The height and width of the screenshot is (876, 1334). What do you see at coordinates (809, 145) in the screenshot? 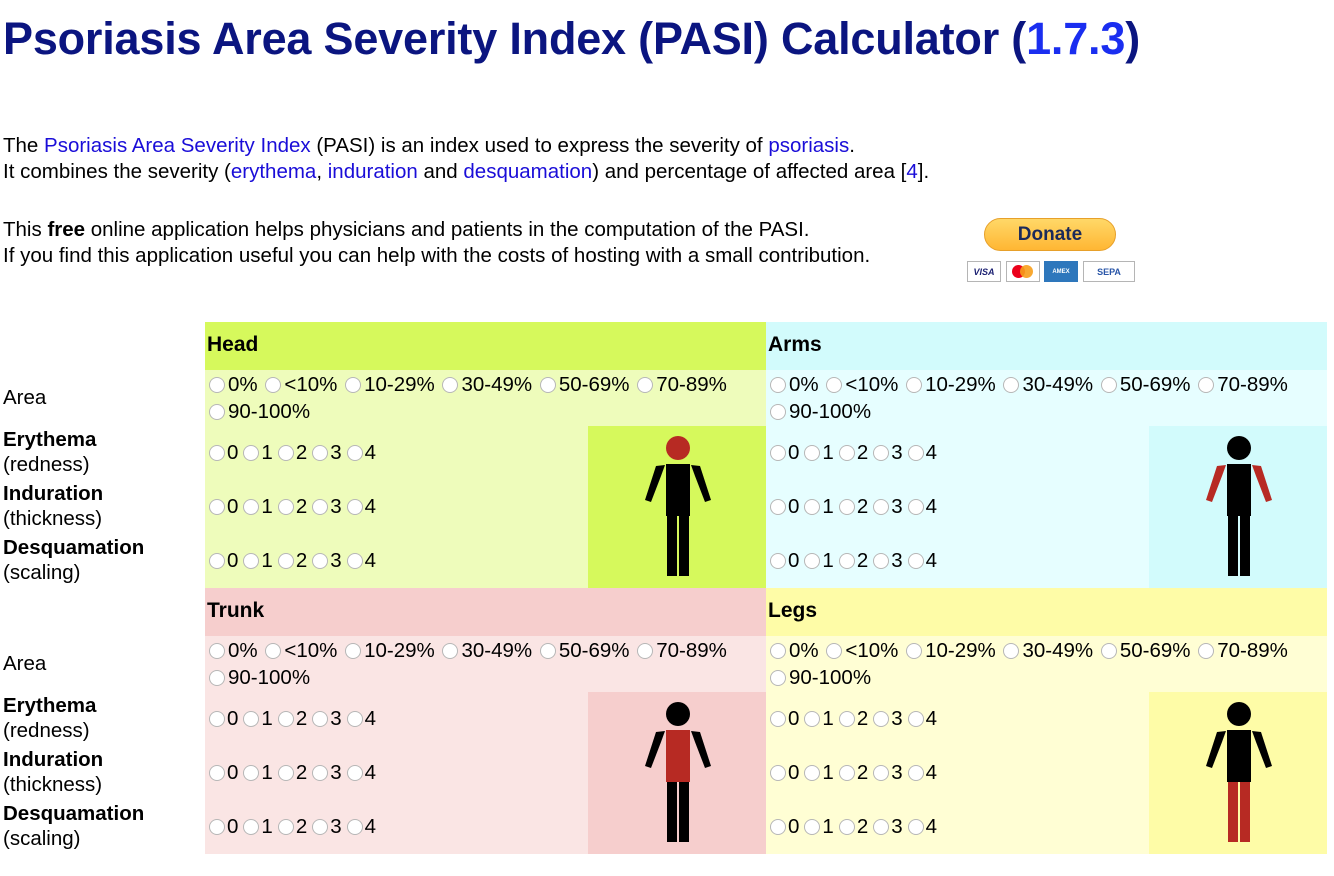
I see `psoriasis-link: psoriasis` at bounding box center [809, 145].